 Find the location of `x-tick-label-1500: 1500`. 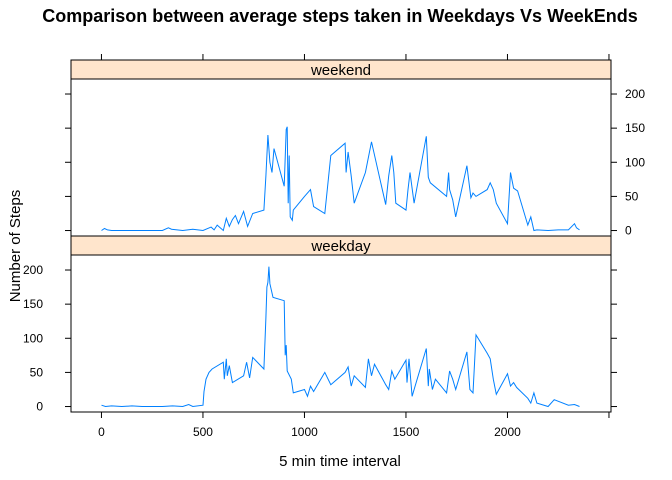

x-tick-label-1500: 1500 is located at coordinates (406, 432).